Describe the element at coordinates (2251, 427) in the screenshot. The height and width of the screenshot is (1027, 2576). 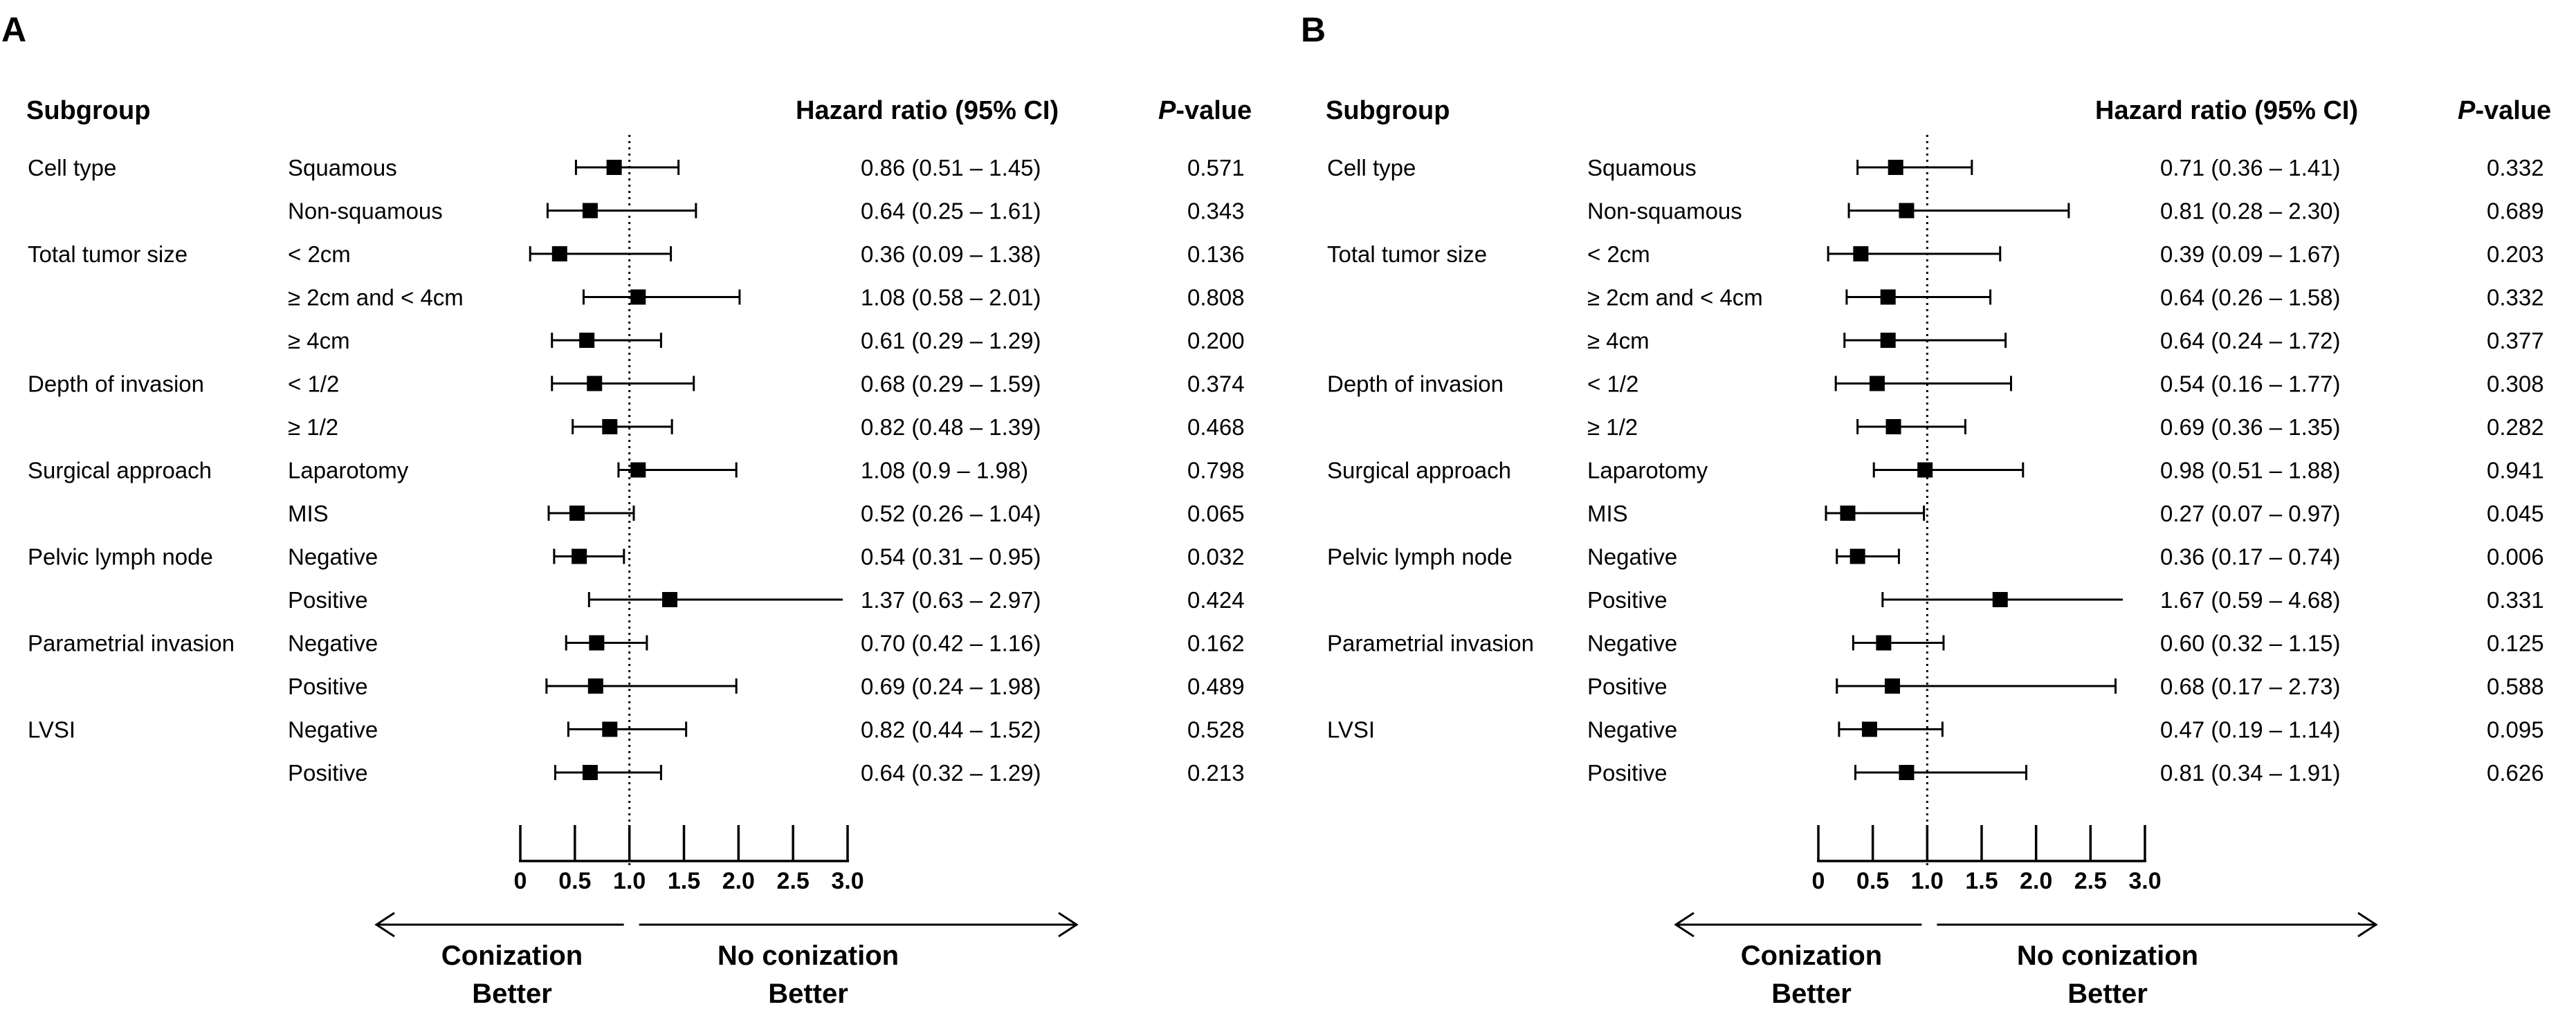
I see `hazard-ratio-ci: 0.69 (0.36 – 1.35)` at that location.